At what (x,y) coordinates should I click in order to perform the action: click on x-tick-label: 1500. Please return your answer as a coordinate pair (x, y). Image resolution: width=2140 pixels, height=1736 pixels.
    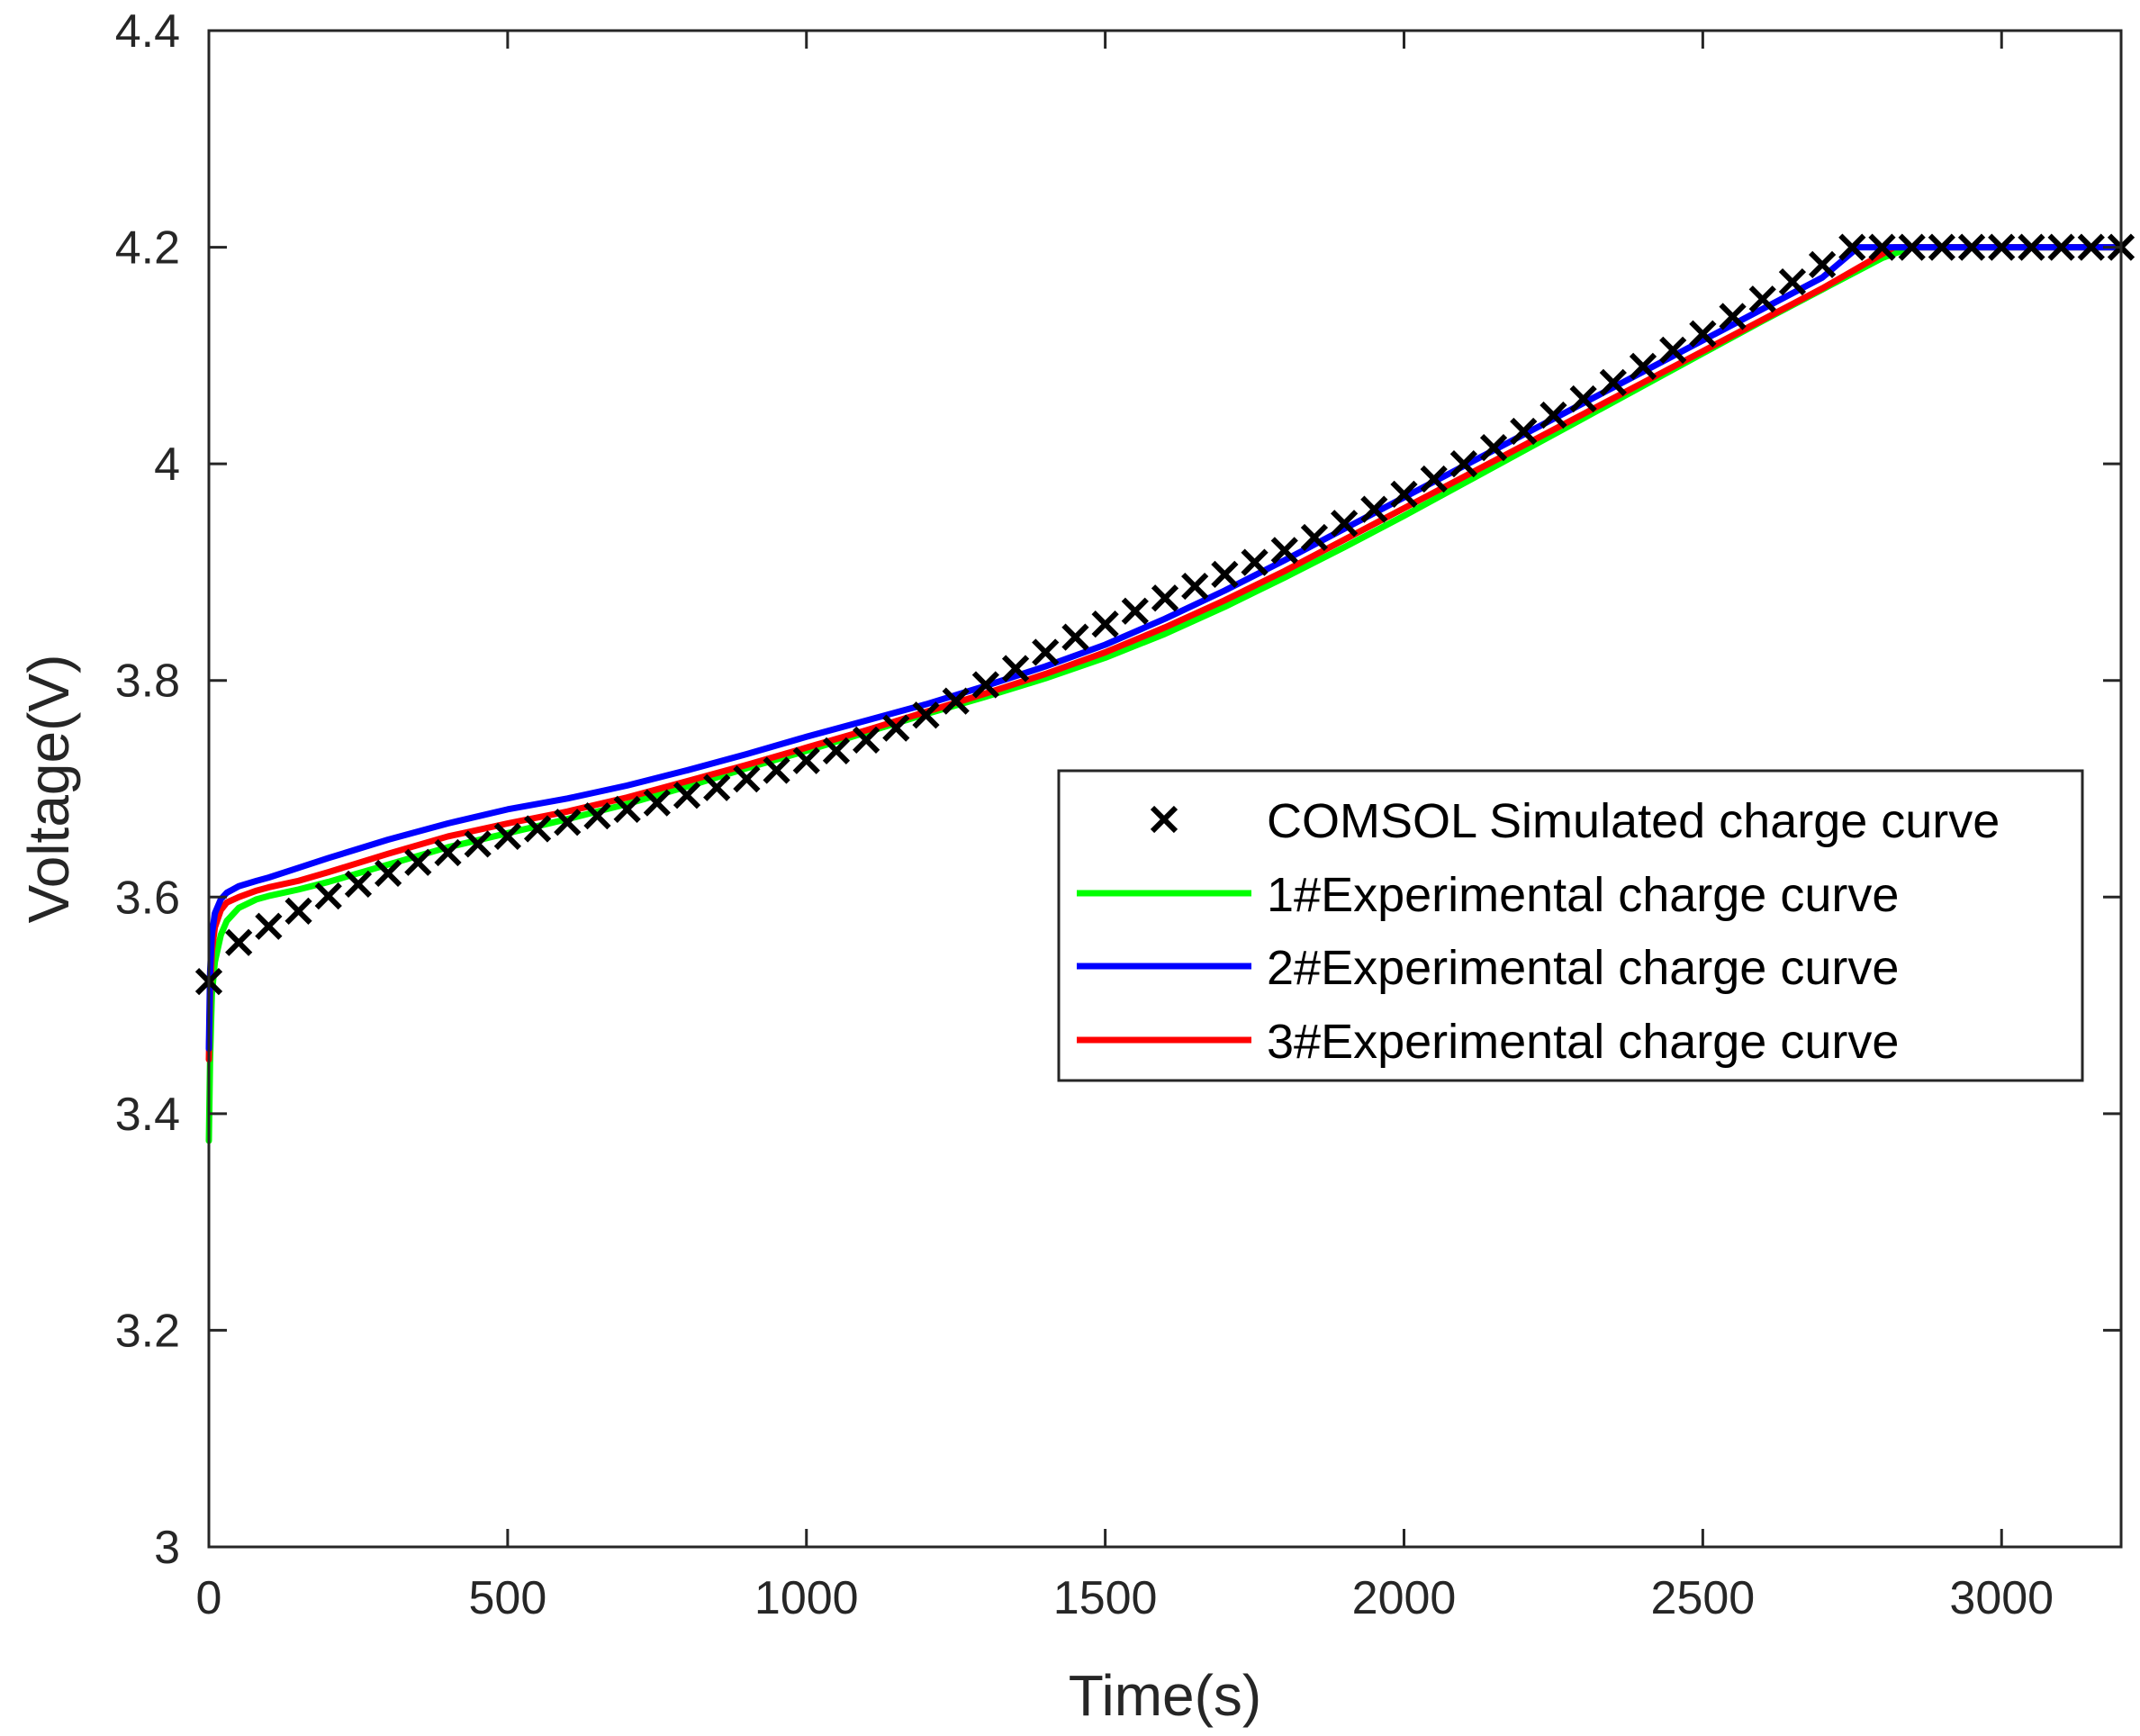
    Looking at the image, I should click on (1105, 1598).